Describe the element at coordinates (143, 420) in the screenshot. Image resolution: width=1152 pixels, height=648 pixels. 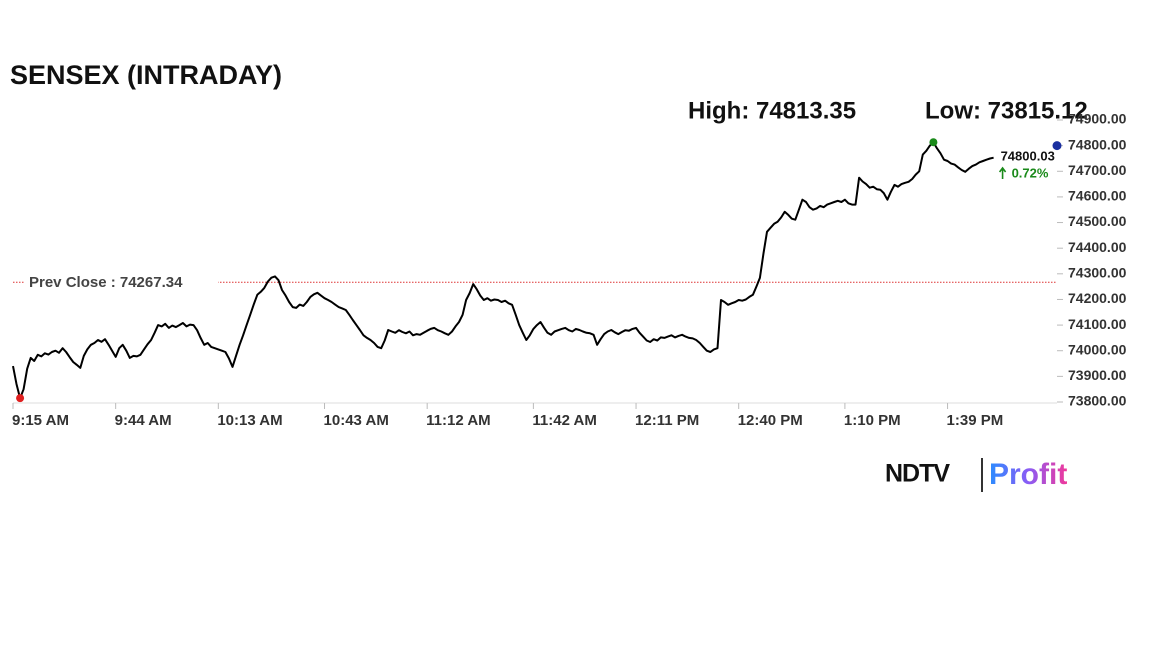
I see `x-tick-label: 9:44 AM` at that location.